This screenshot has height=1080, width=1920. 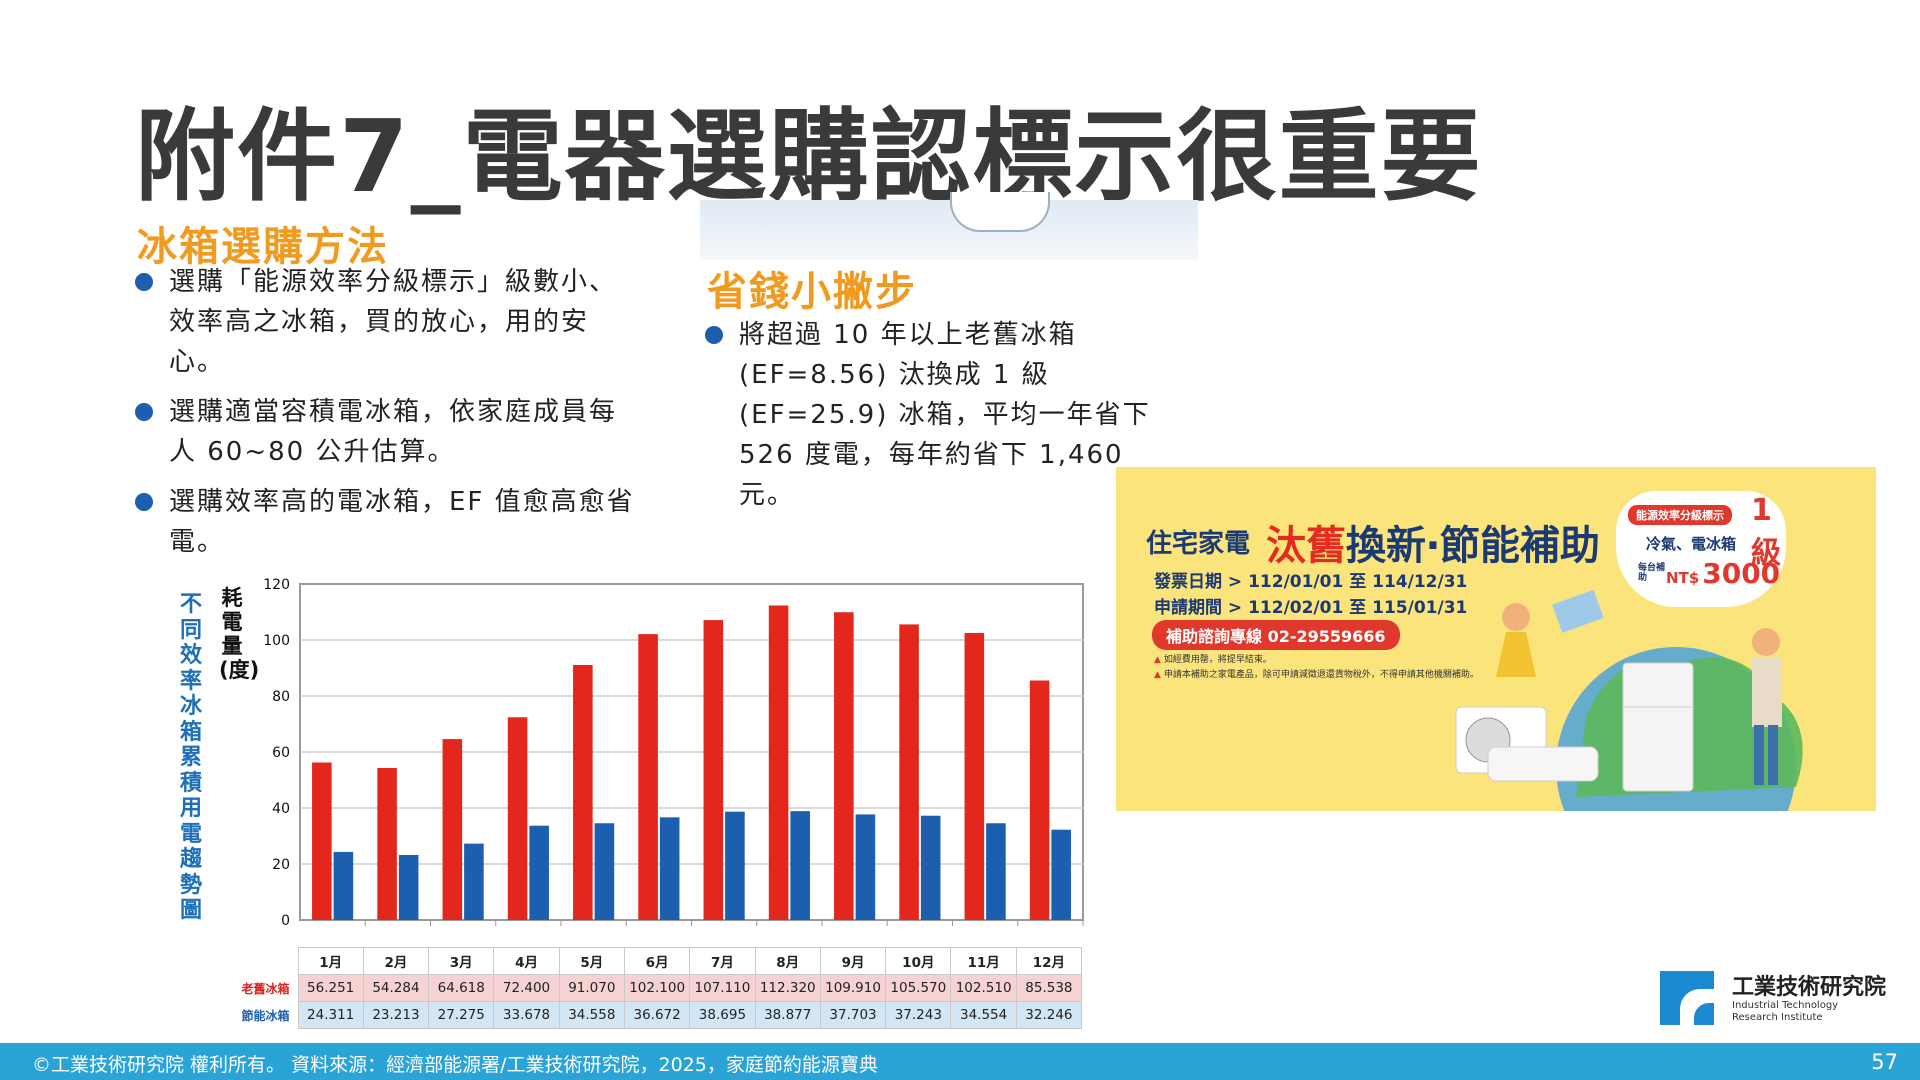 What do you see at coordinates (591, 988) in the screenshot?
I see `data-label: 91.070` at bounding box center [591, 988].